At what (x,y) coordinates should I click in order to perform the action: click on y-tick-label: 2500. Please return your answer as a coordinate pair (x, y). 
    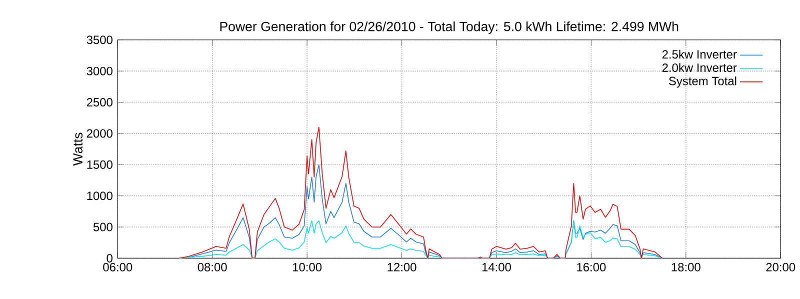
    Looking at the image, I should click on (99, 102).